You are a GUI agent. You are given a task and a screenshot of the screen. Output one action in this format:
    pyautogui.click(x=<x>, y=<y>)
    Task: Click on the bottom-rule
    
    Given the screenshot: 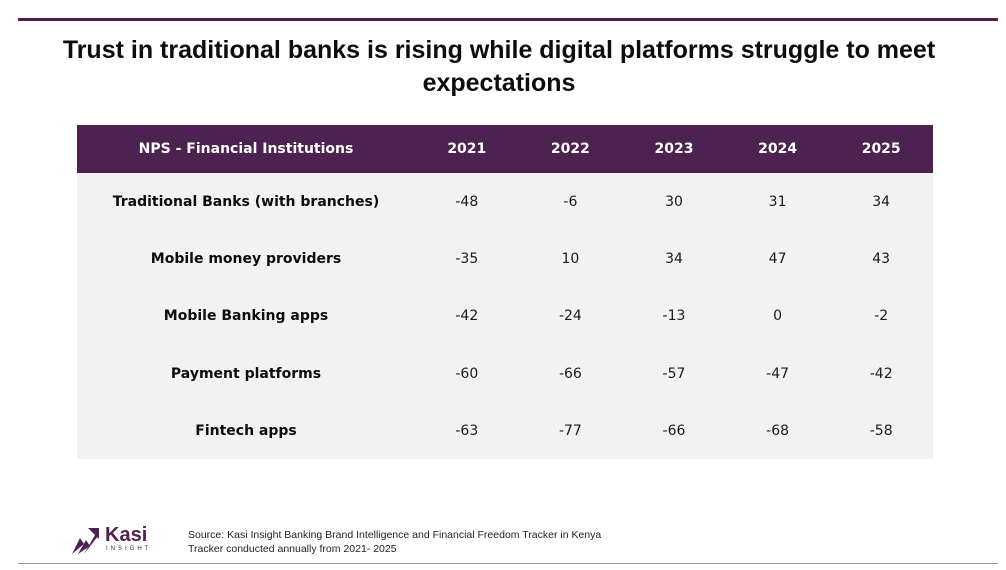 What is the action you would take?
    pyautogui.click(x=508, y=563)
    